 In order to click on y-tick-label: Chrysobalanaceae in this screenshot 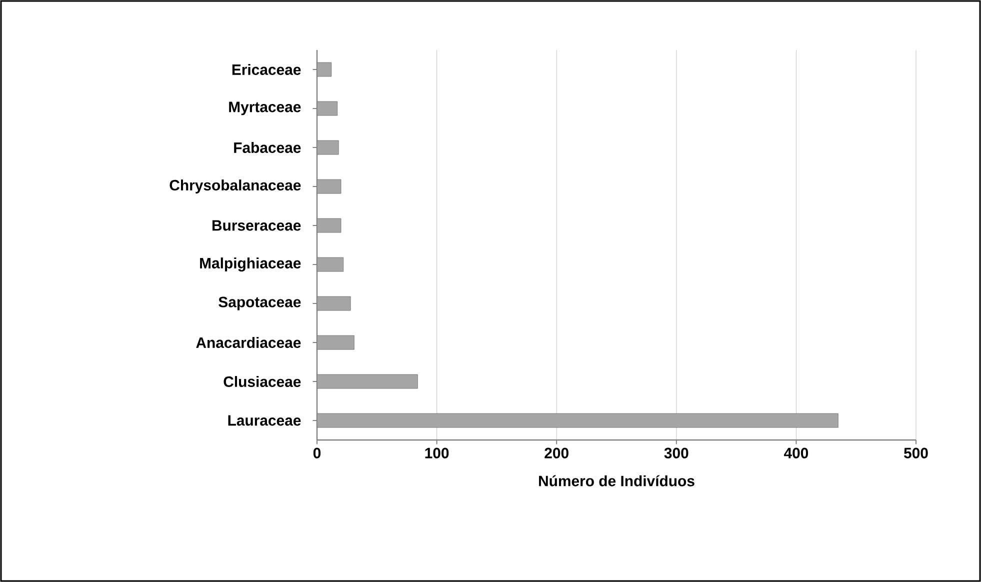, I will do `click(235, 187)`.